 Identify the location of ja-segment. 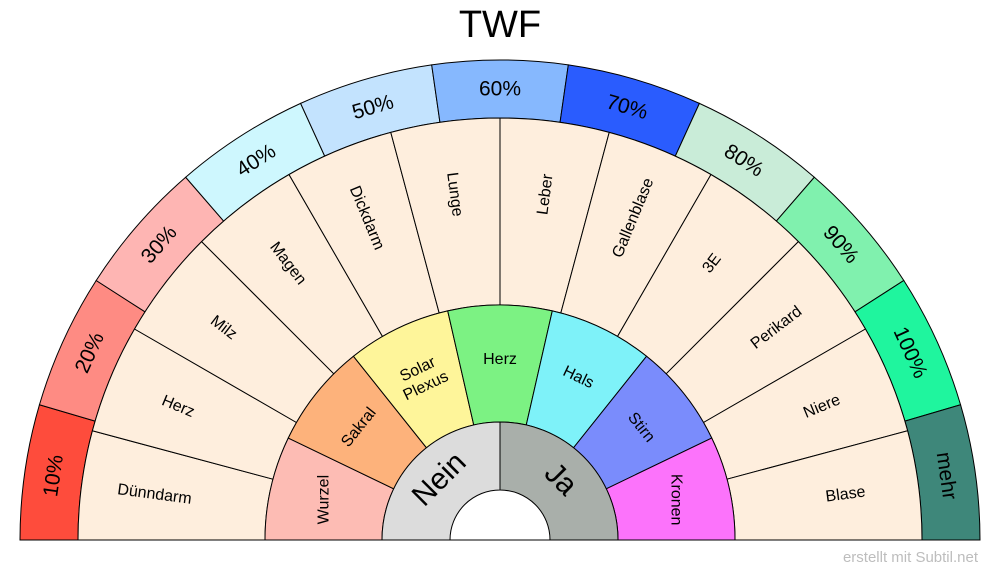
(559, 481).